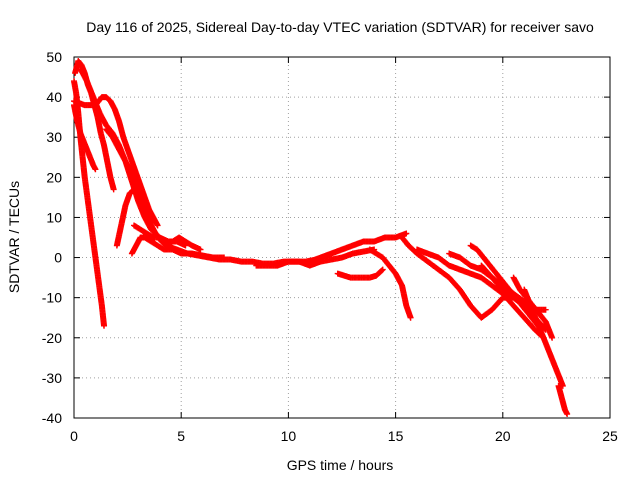  Describe the element at coordinates (610, 436) in the screenshot. I see `x-tick-label: 25` at that location.